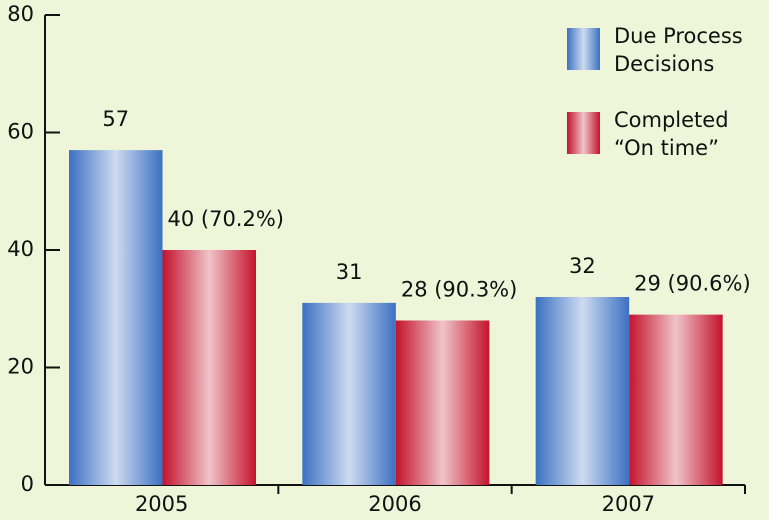 This screenshot has height=520, width=769. I want to click on value-label: 32, so click(582, 266).